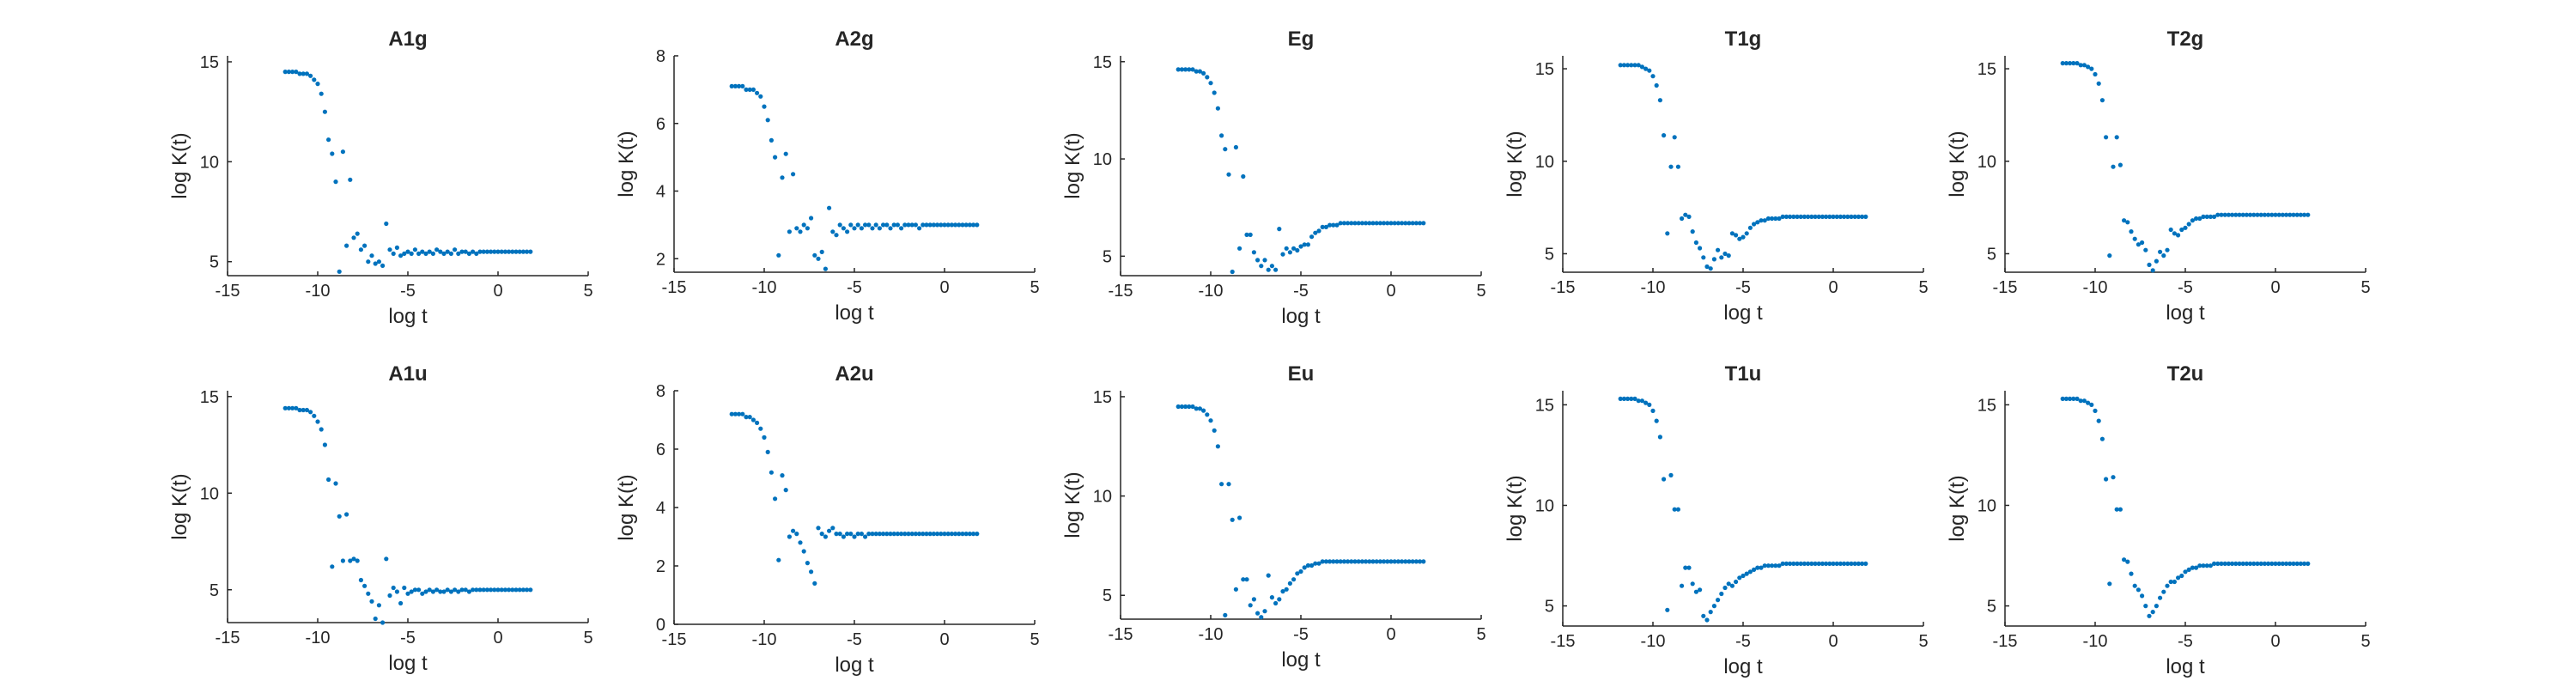 Image resolution: width=2576 pixels, height=687 pixels. Describe the element at coordinates (944, 287) in the screenshot. I see `x-tick-label: 0` at that location.